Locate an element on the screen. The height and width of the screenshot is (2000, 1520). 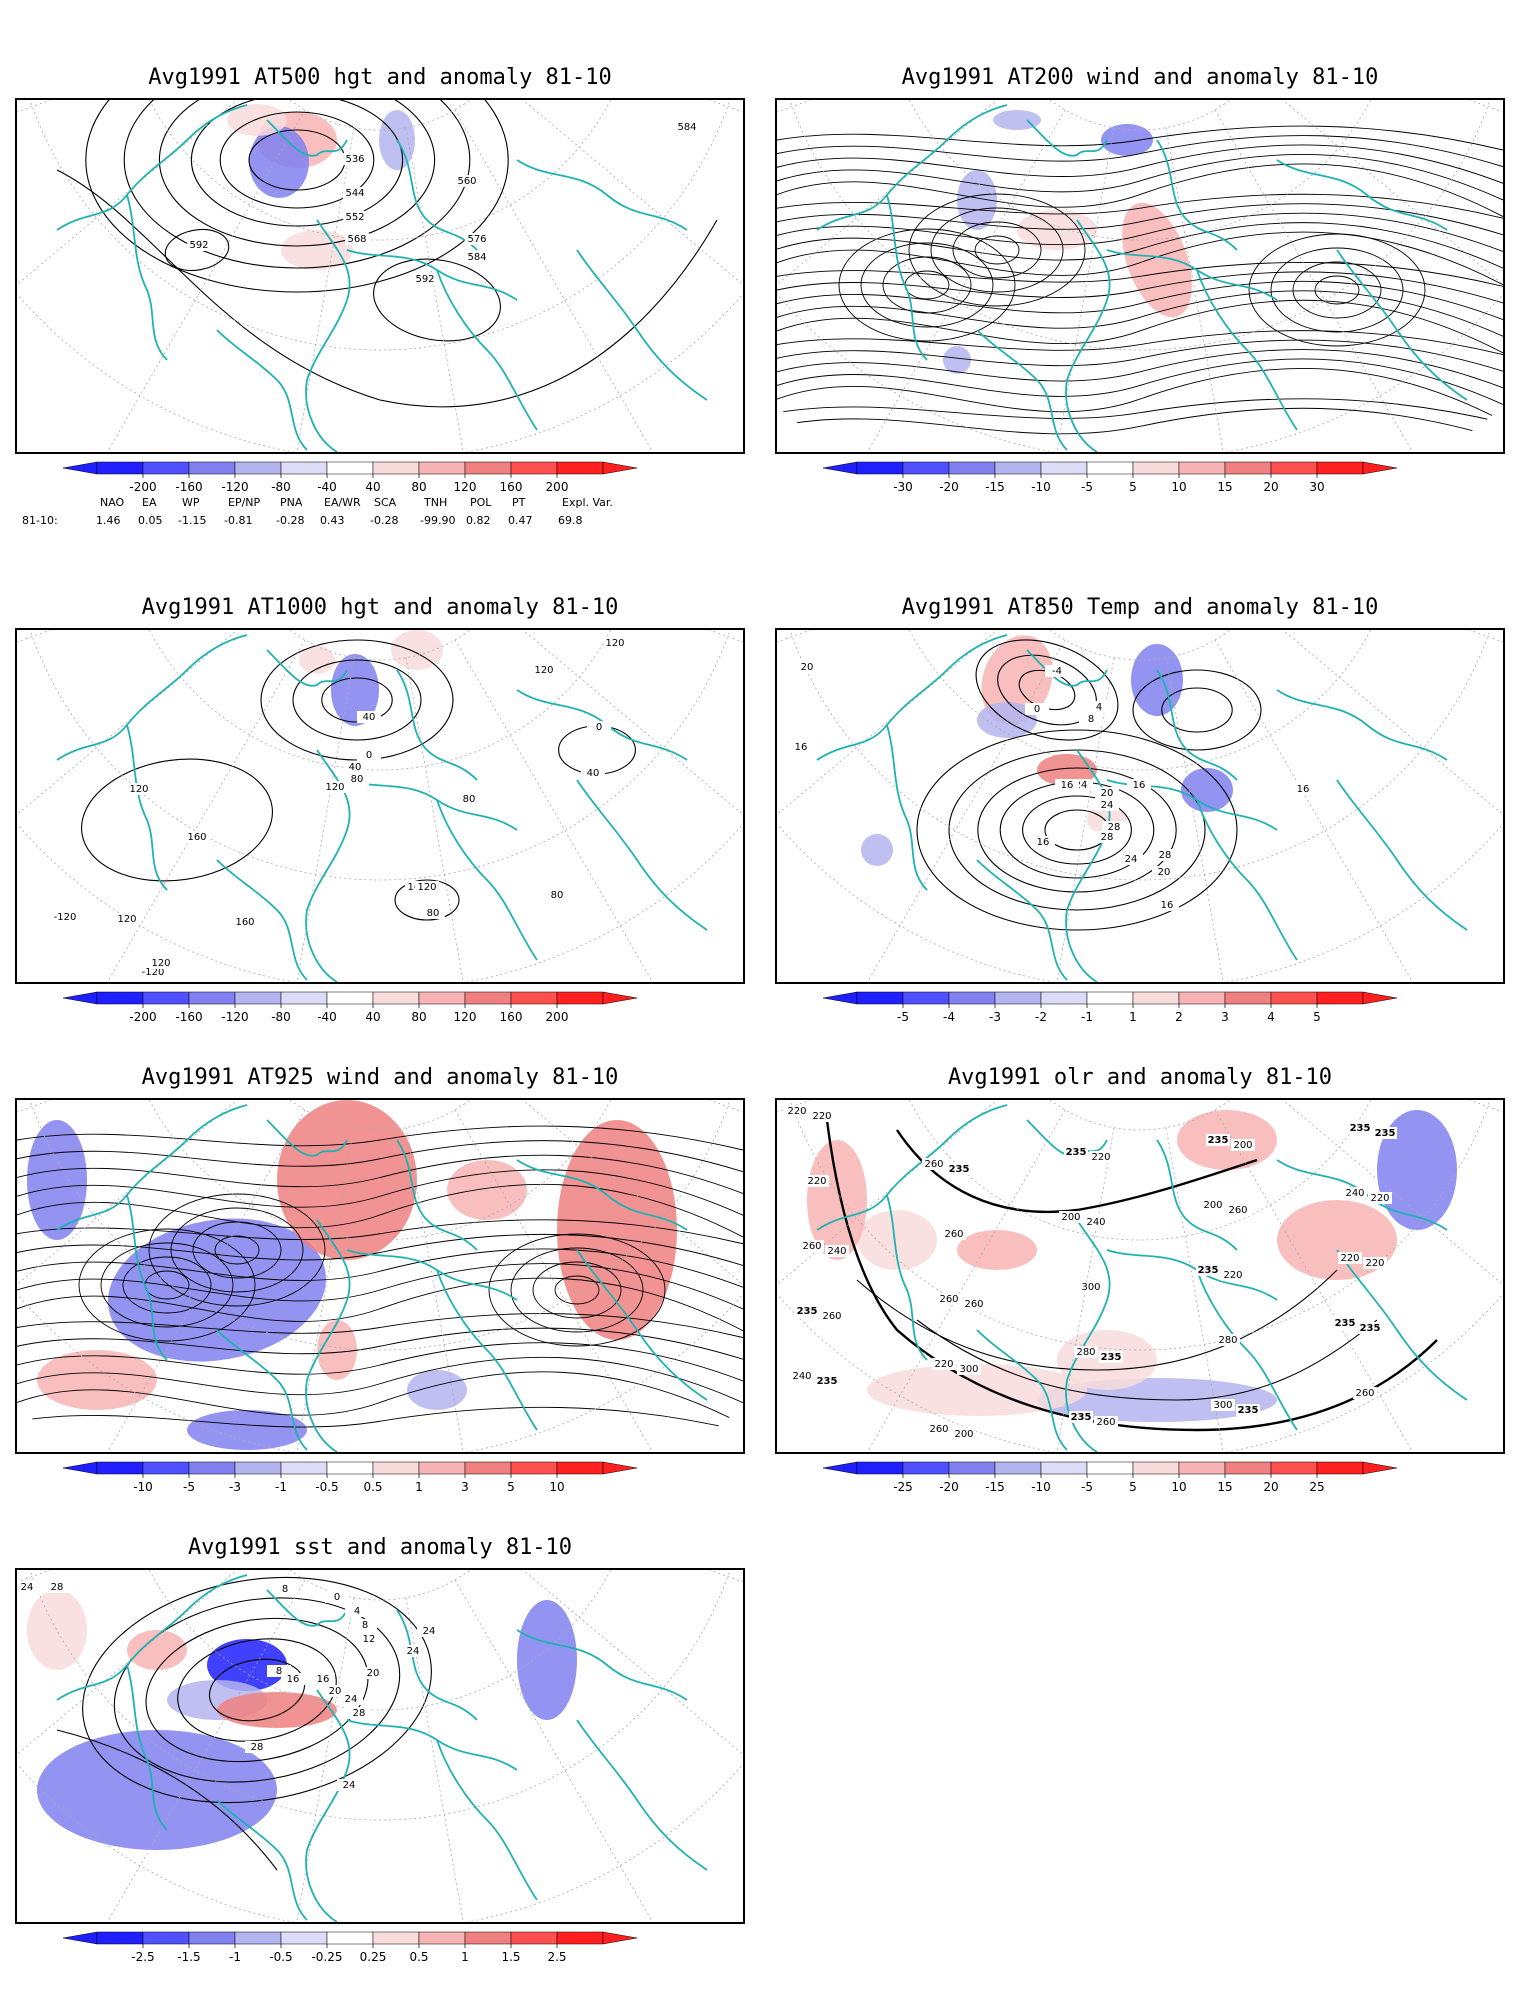
contour-label: 4 is located at coordinates (1099, 707).